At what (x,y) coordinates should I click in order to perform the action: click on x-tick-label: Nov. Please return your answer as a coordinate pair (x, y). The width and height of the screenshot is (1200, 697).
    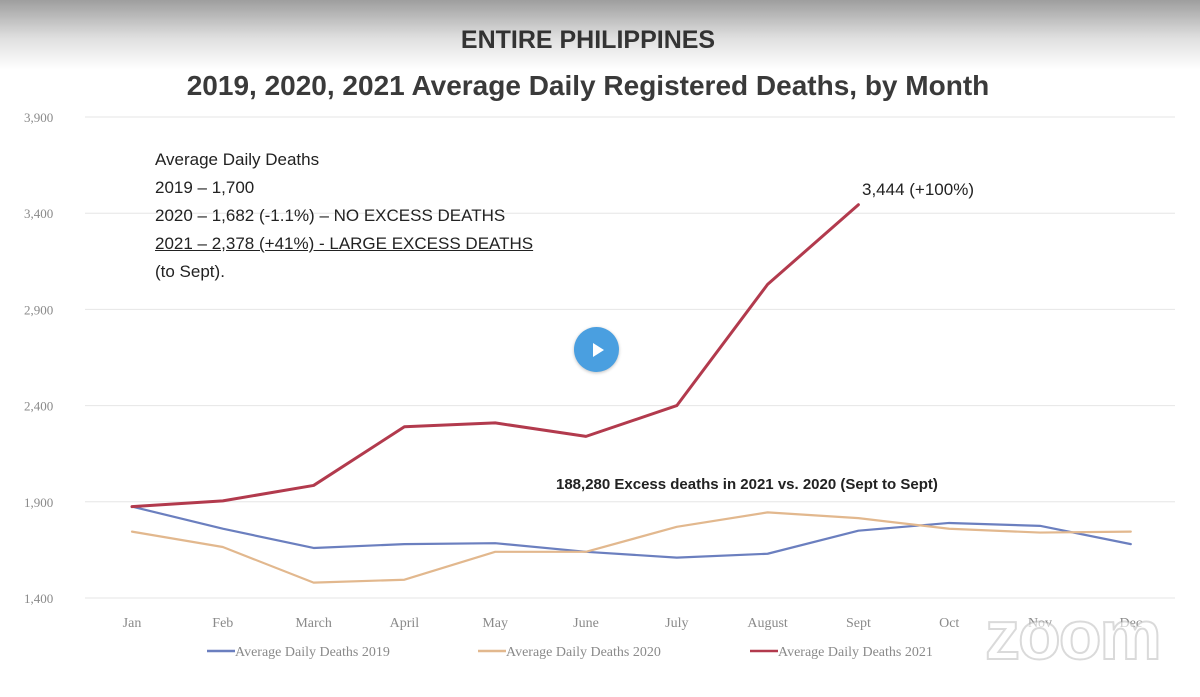
    Looking at the image, I should click on (1040, 623).